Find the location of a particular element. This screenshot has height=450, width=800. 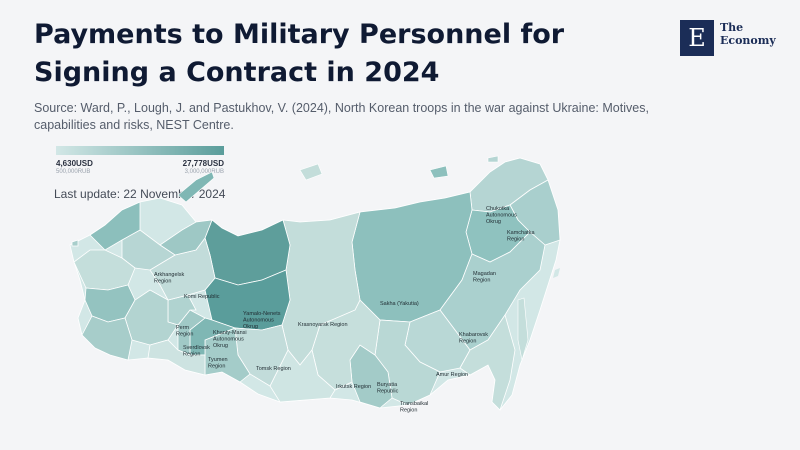

region-karelia-murmansk is located at coordinates (115, 226).